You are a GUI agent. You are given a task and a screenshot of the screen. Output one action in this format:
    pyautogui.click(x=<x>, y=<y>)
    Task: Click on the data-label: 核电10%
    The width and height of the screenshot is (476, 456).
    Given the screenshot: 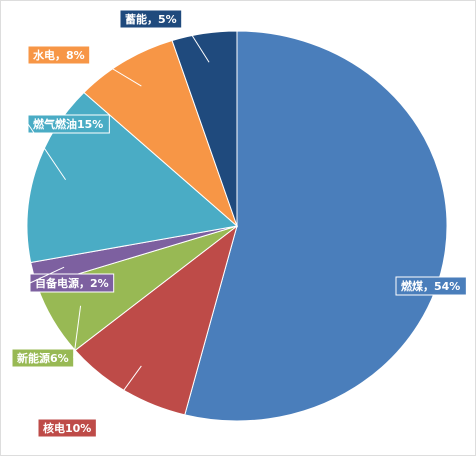 What is the action you would take?
    pyautogui.click(x=67, y=428)
    